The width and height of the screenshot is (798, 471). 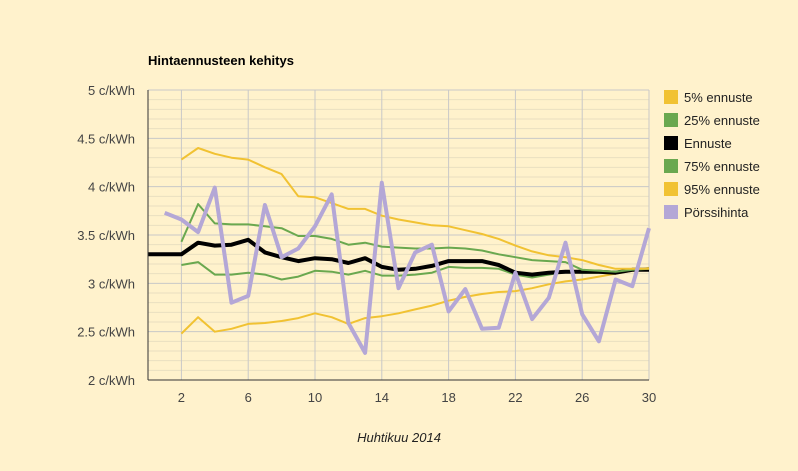 I want to click on y-tick-label: 3 c/kWh, so click(x=111, y=283).